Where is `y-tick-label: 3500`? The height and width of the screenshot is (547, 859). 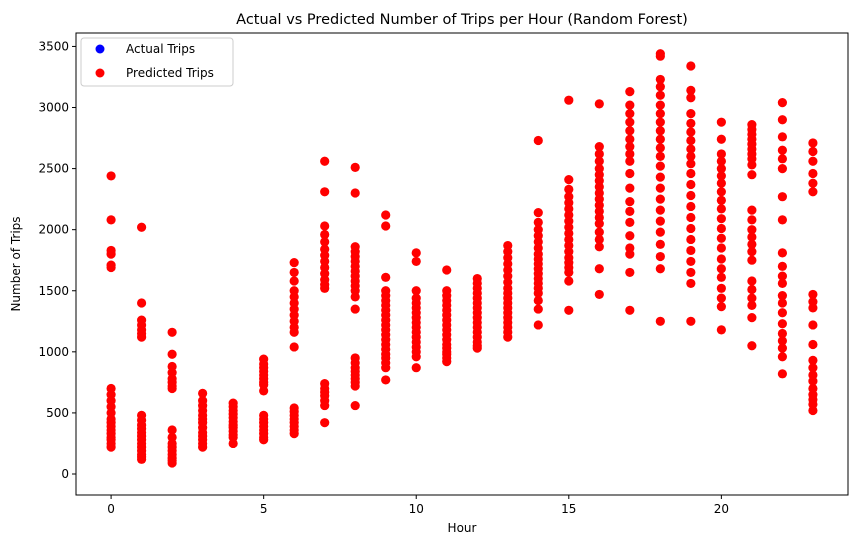 y-tick-label: 3500 is located at coordinates (53, 46).